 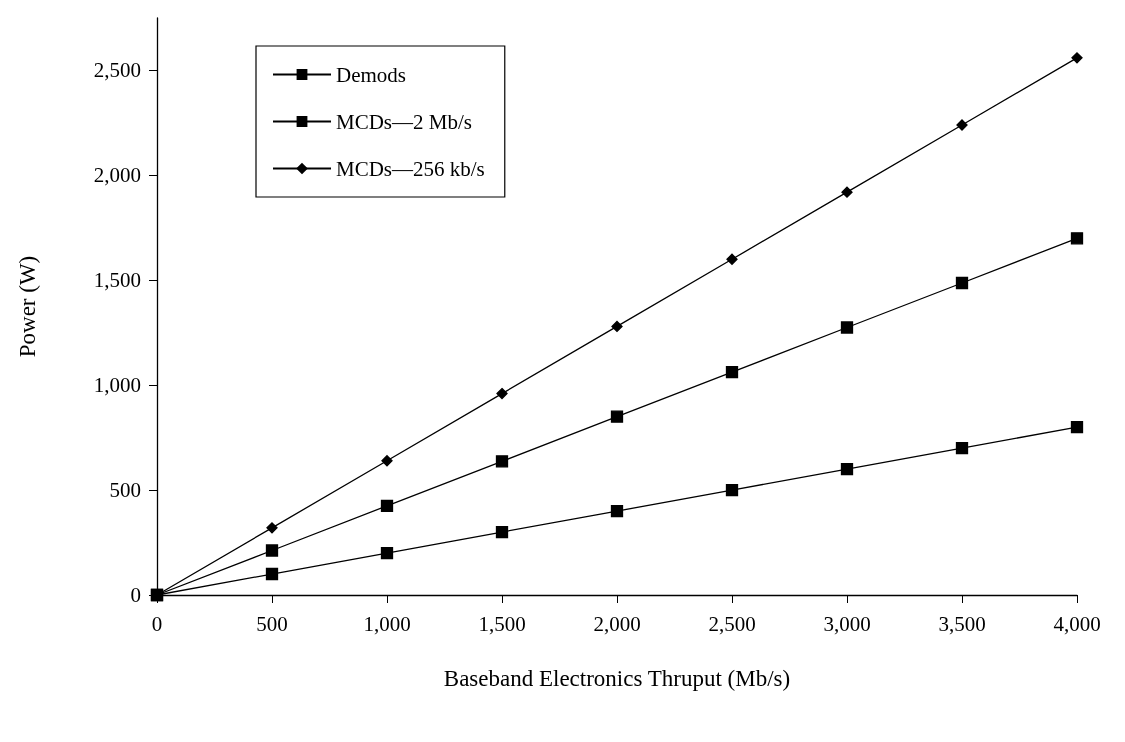 I want to click on y-tick-label: 1,500, so click(x=117, y=280).